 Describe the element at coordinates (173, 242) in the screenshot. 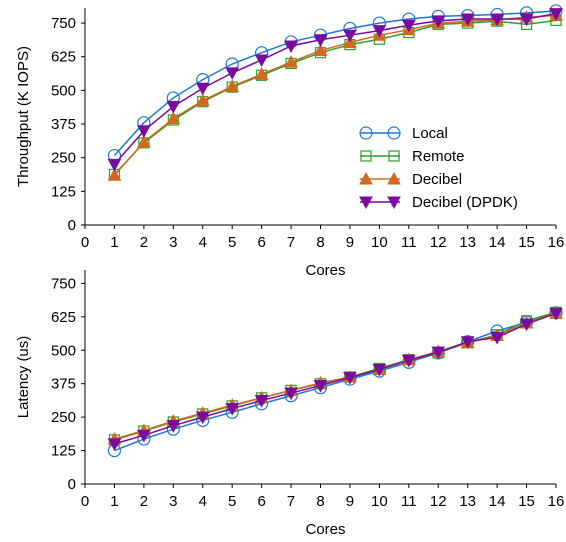

I see `x-tick-label: 3` at that location.